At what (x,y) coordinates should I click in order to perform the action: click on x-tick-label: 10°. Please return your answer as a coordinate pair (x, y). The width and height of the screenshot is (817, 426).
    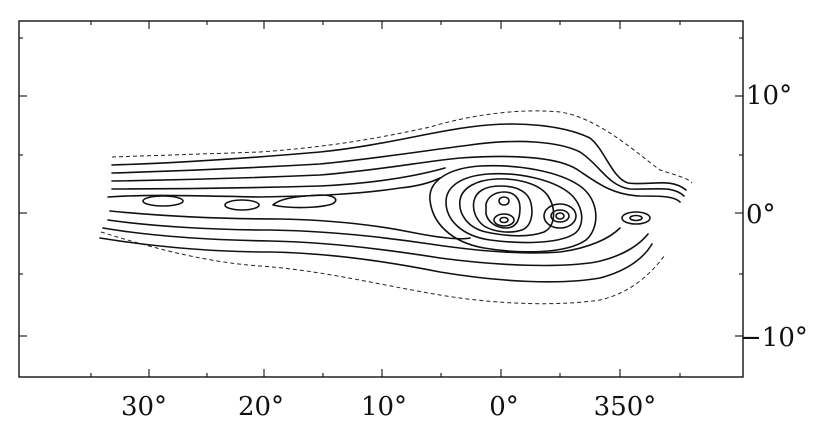
    Looking at the image, I should click on (384, 407).